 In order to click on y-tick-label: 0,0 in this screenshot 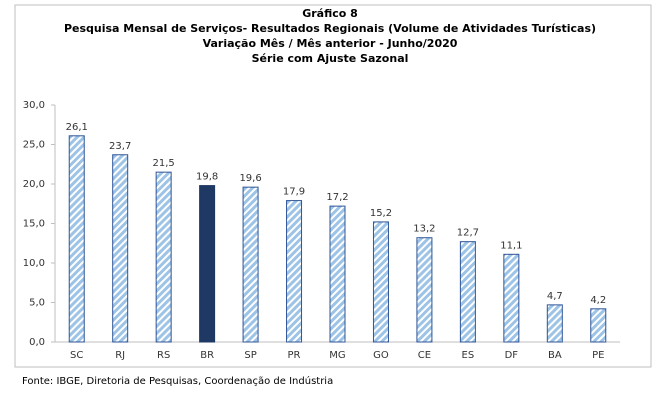, I will do `click(37, 342)`.